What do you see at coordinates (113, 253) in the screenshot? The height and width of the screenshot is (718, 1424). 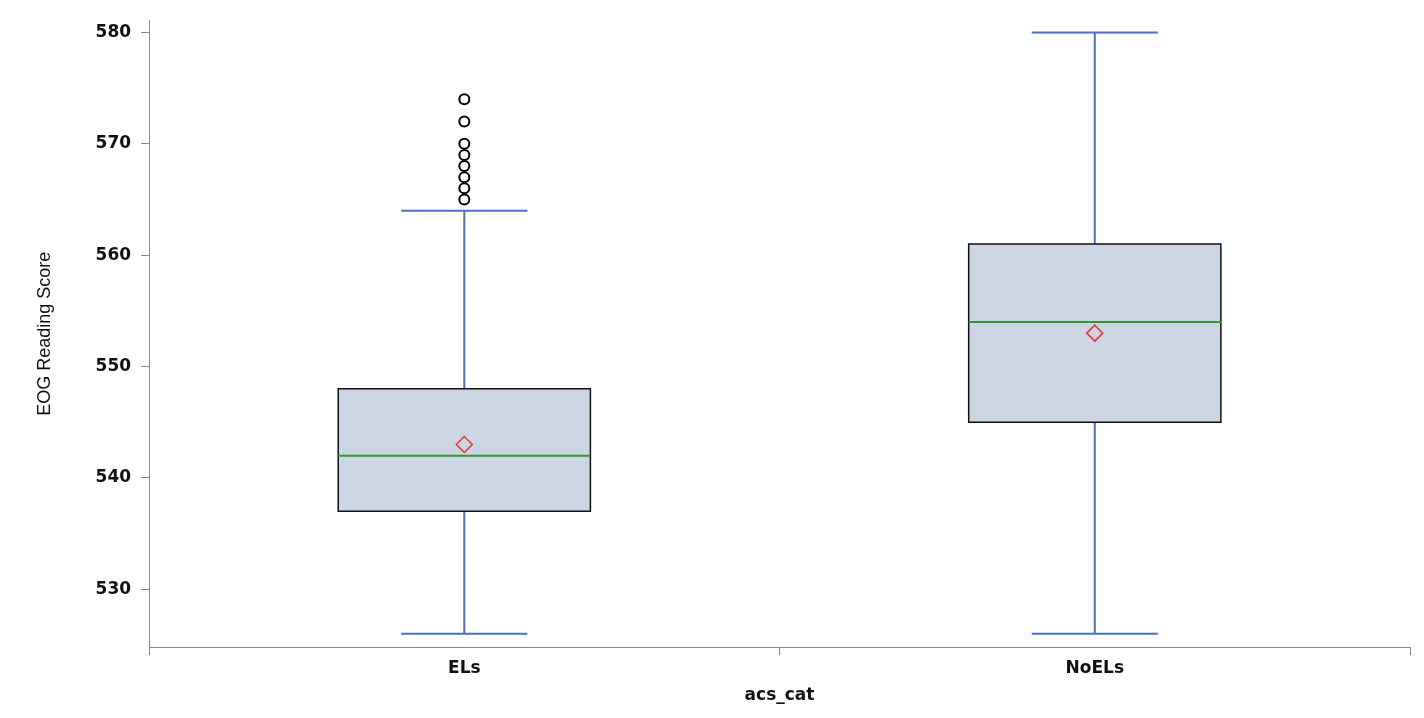 I see `y-tick-label: 560` at bounding box center [113, 253].